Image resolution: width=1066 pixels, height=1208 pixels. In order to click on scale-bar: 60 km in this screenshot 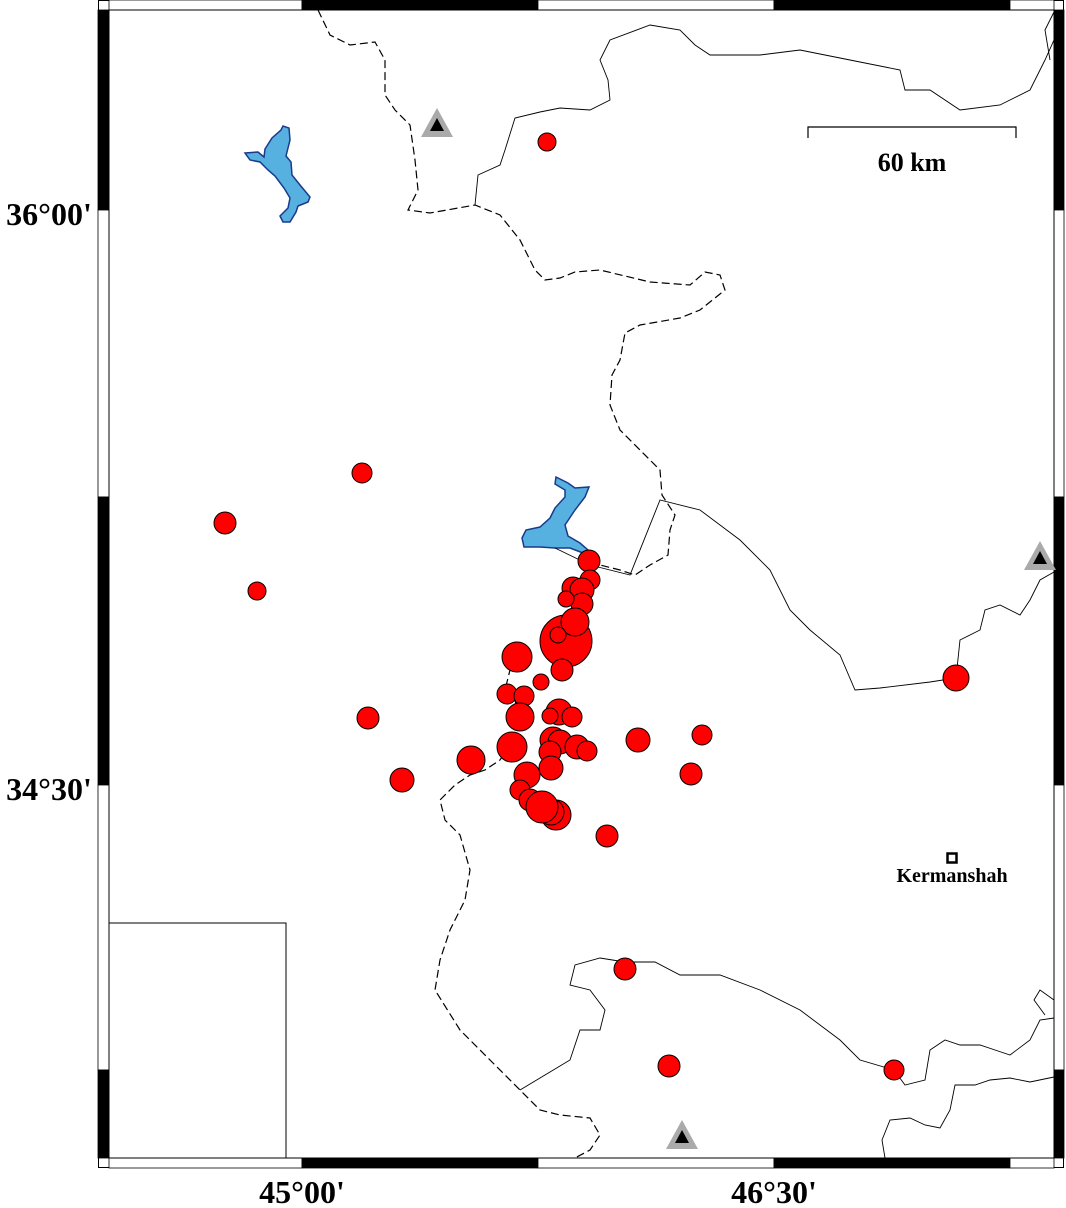, I will do `click(912, 151)`.